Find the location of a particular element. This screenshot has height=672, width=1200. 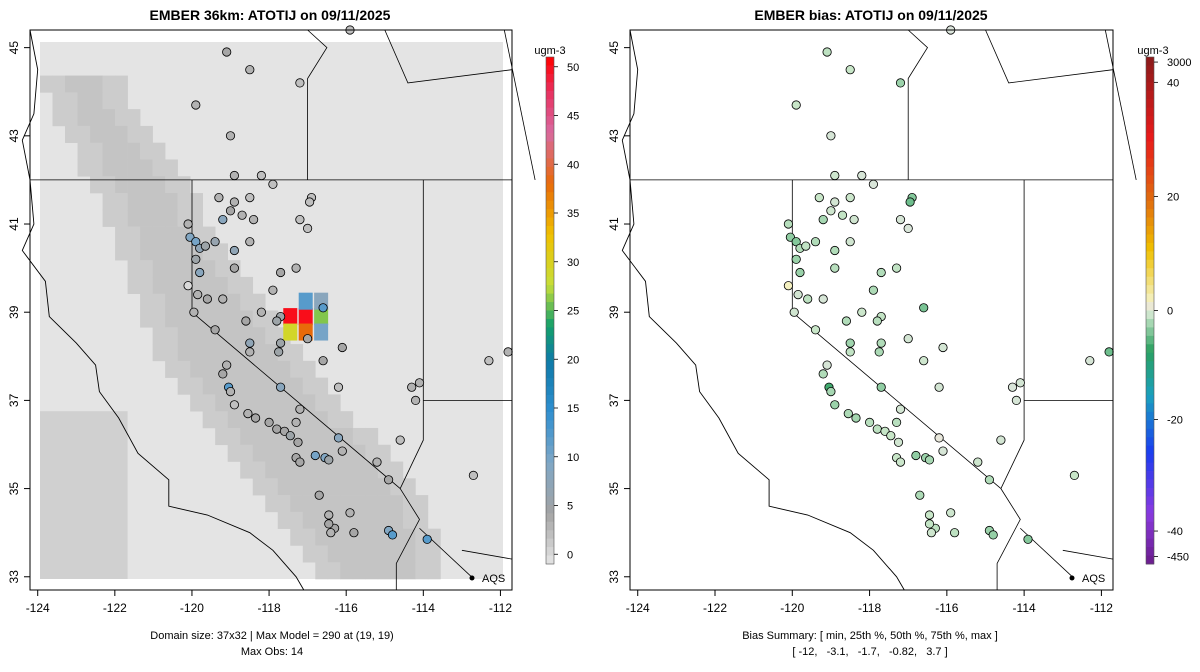

x-tick-label: -116 is located at coordinates (346, 608).